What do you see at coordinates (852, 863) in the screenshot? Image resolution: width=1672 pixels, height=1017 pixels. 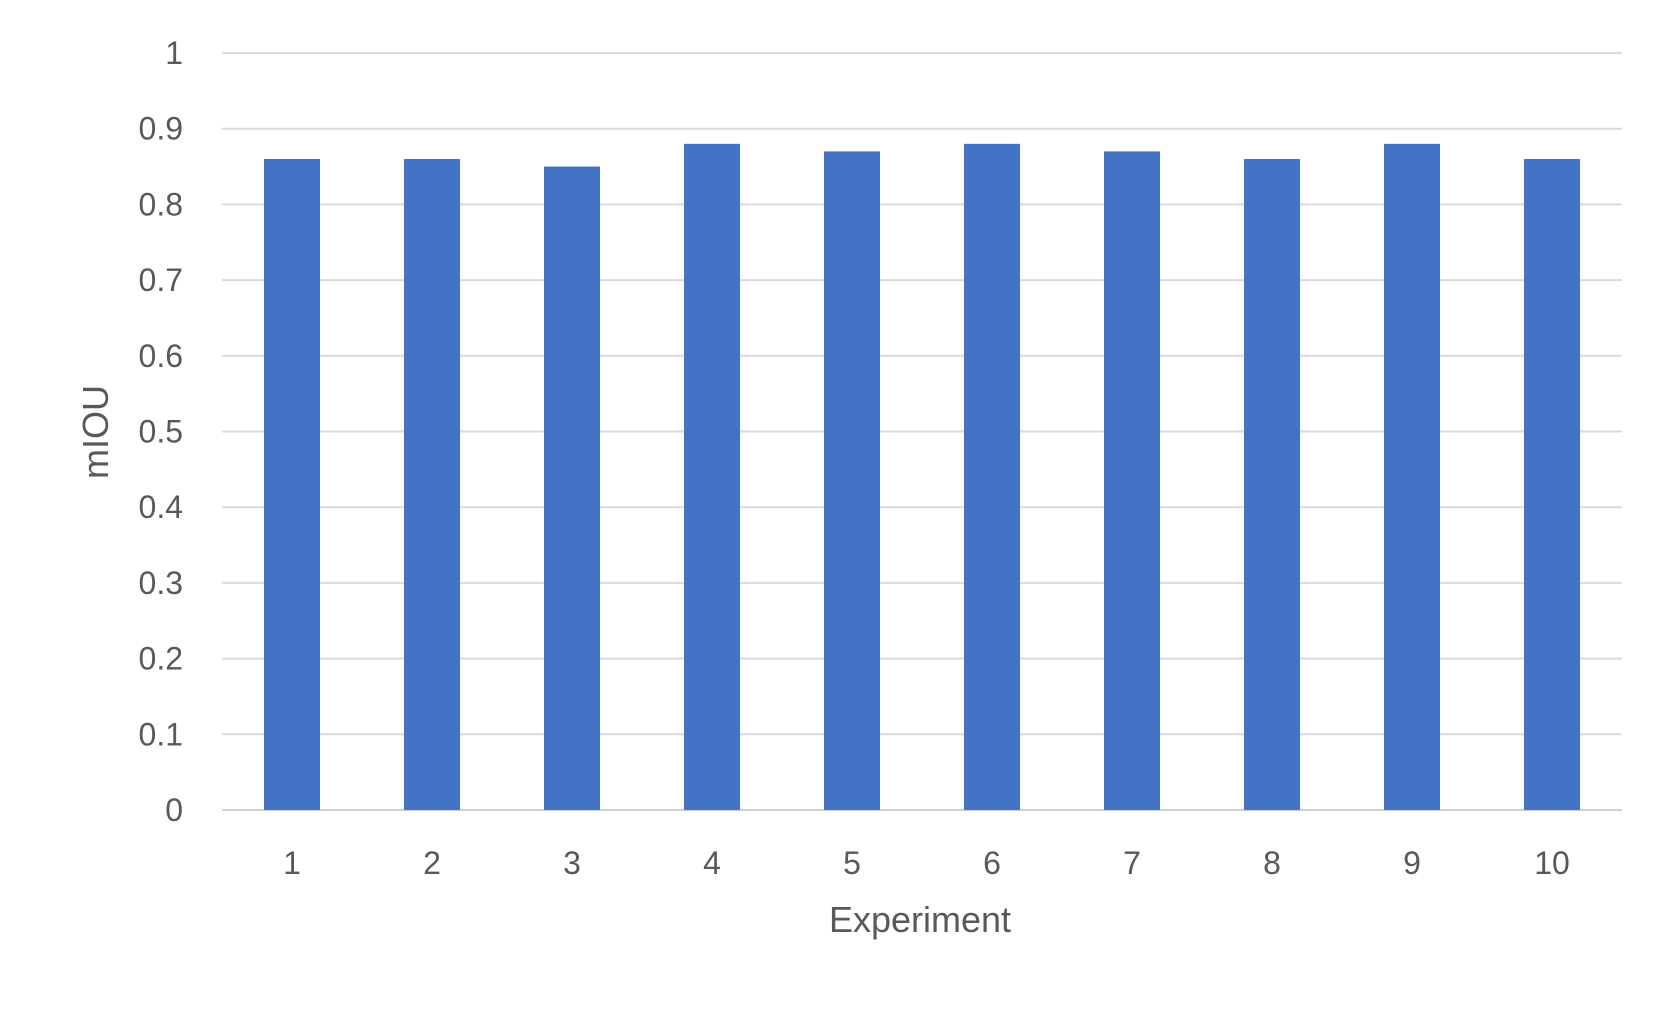 I see `x-tick-label: 5` at bounding box center [852, 863].